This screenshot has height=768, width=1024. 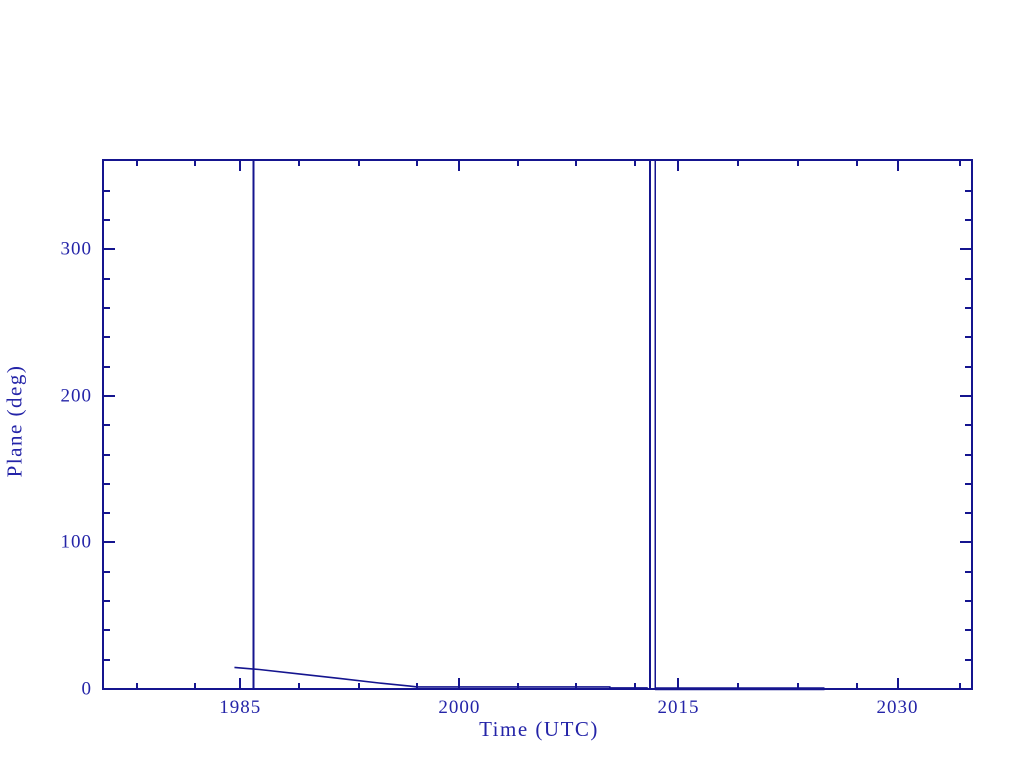 What do you see at coordinates (897, 707) in the screenshot?
I see `x-tick-label-2030: 2030` at bounding box center [897, 707].